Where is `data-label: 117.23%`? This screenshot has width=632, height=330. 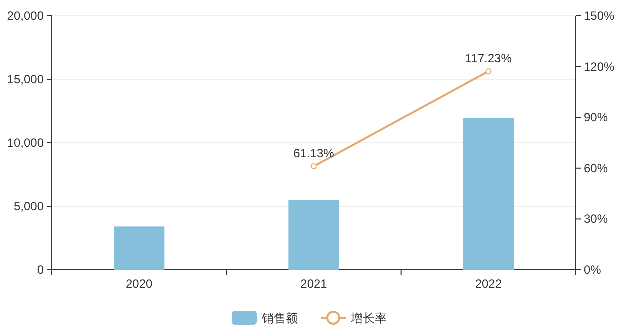
data-label: 117.23% is located at coordinates (488, 58).